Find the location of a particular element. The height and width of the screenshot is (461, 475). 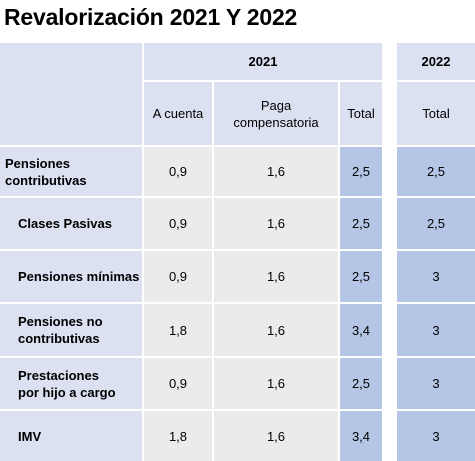

row-label-pensiones-contributivas: Pensiones contributivas is located at coordinates (71, 171).